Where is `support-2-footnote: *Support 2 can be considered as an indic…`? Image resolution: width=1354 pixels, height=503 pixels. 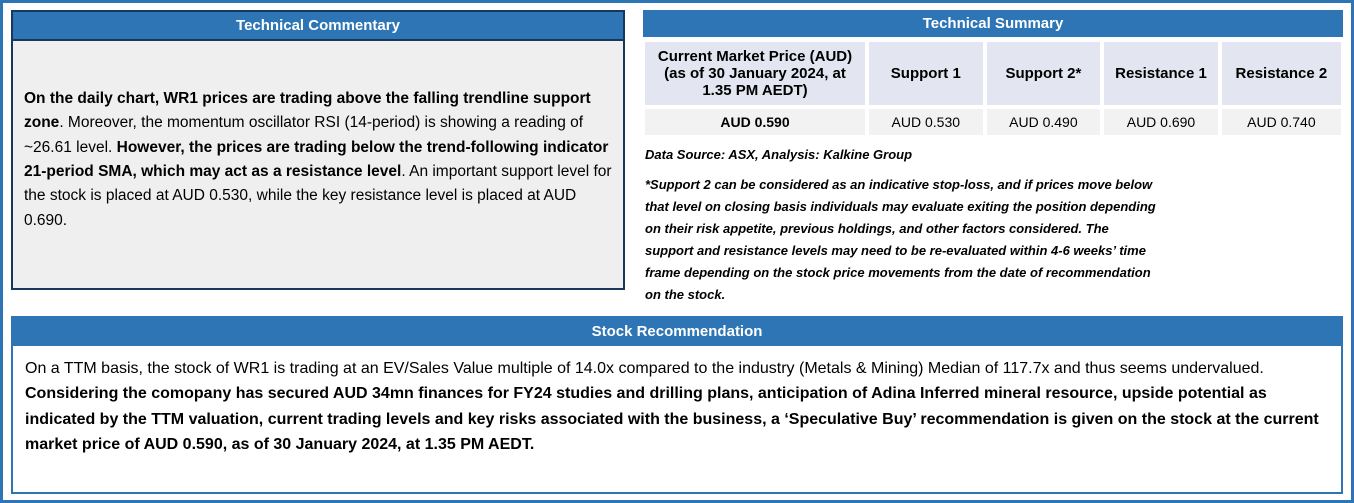
support-2-footnote: *Support 2 can be considered as an indic… is located at coordinates (900, 240).